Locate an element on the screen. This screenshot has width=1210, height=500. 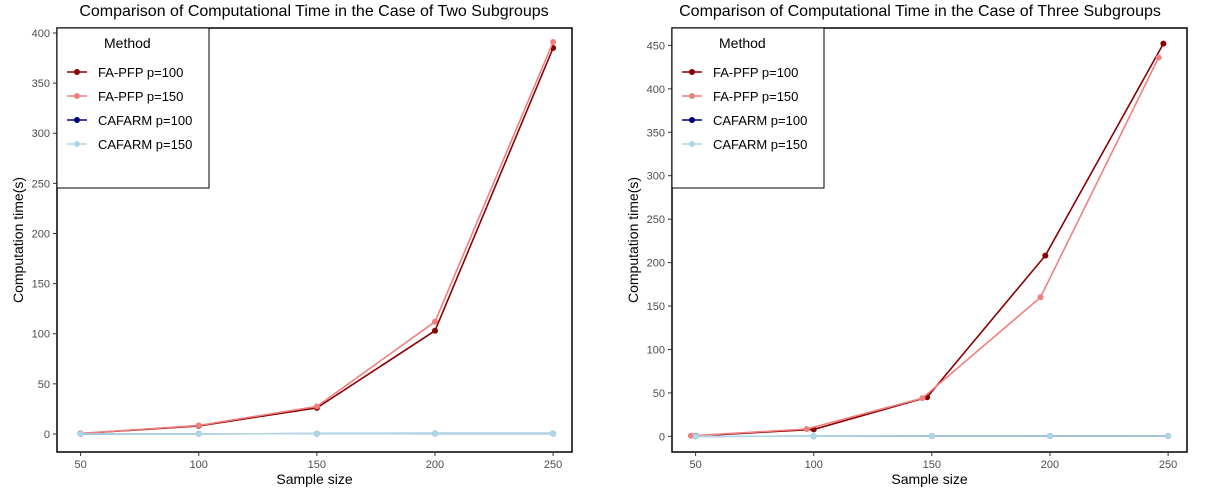
y-tick-label: 450 is located at coordinates (656, 46).